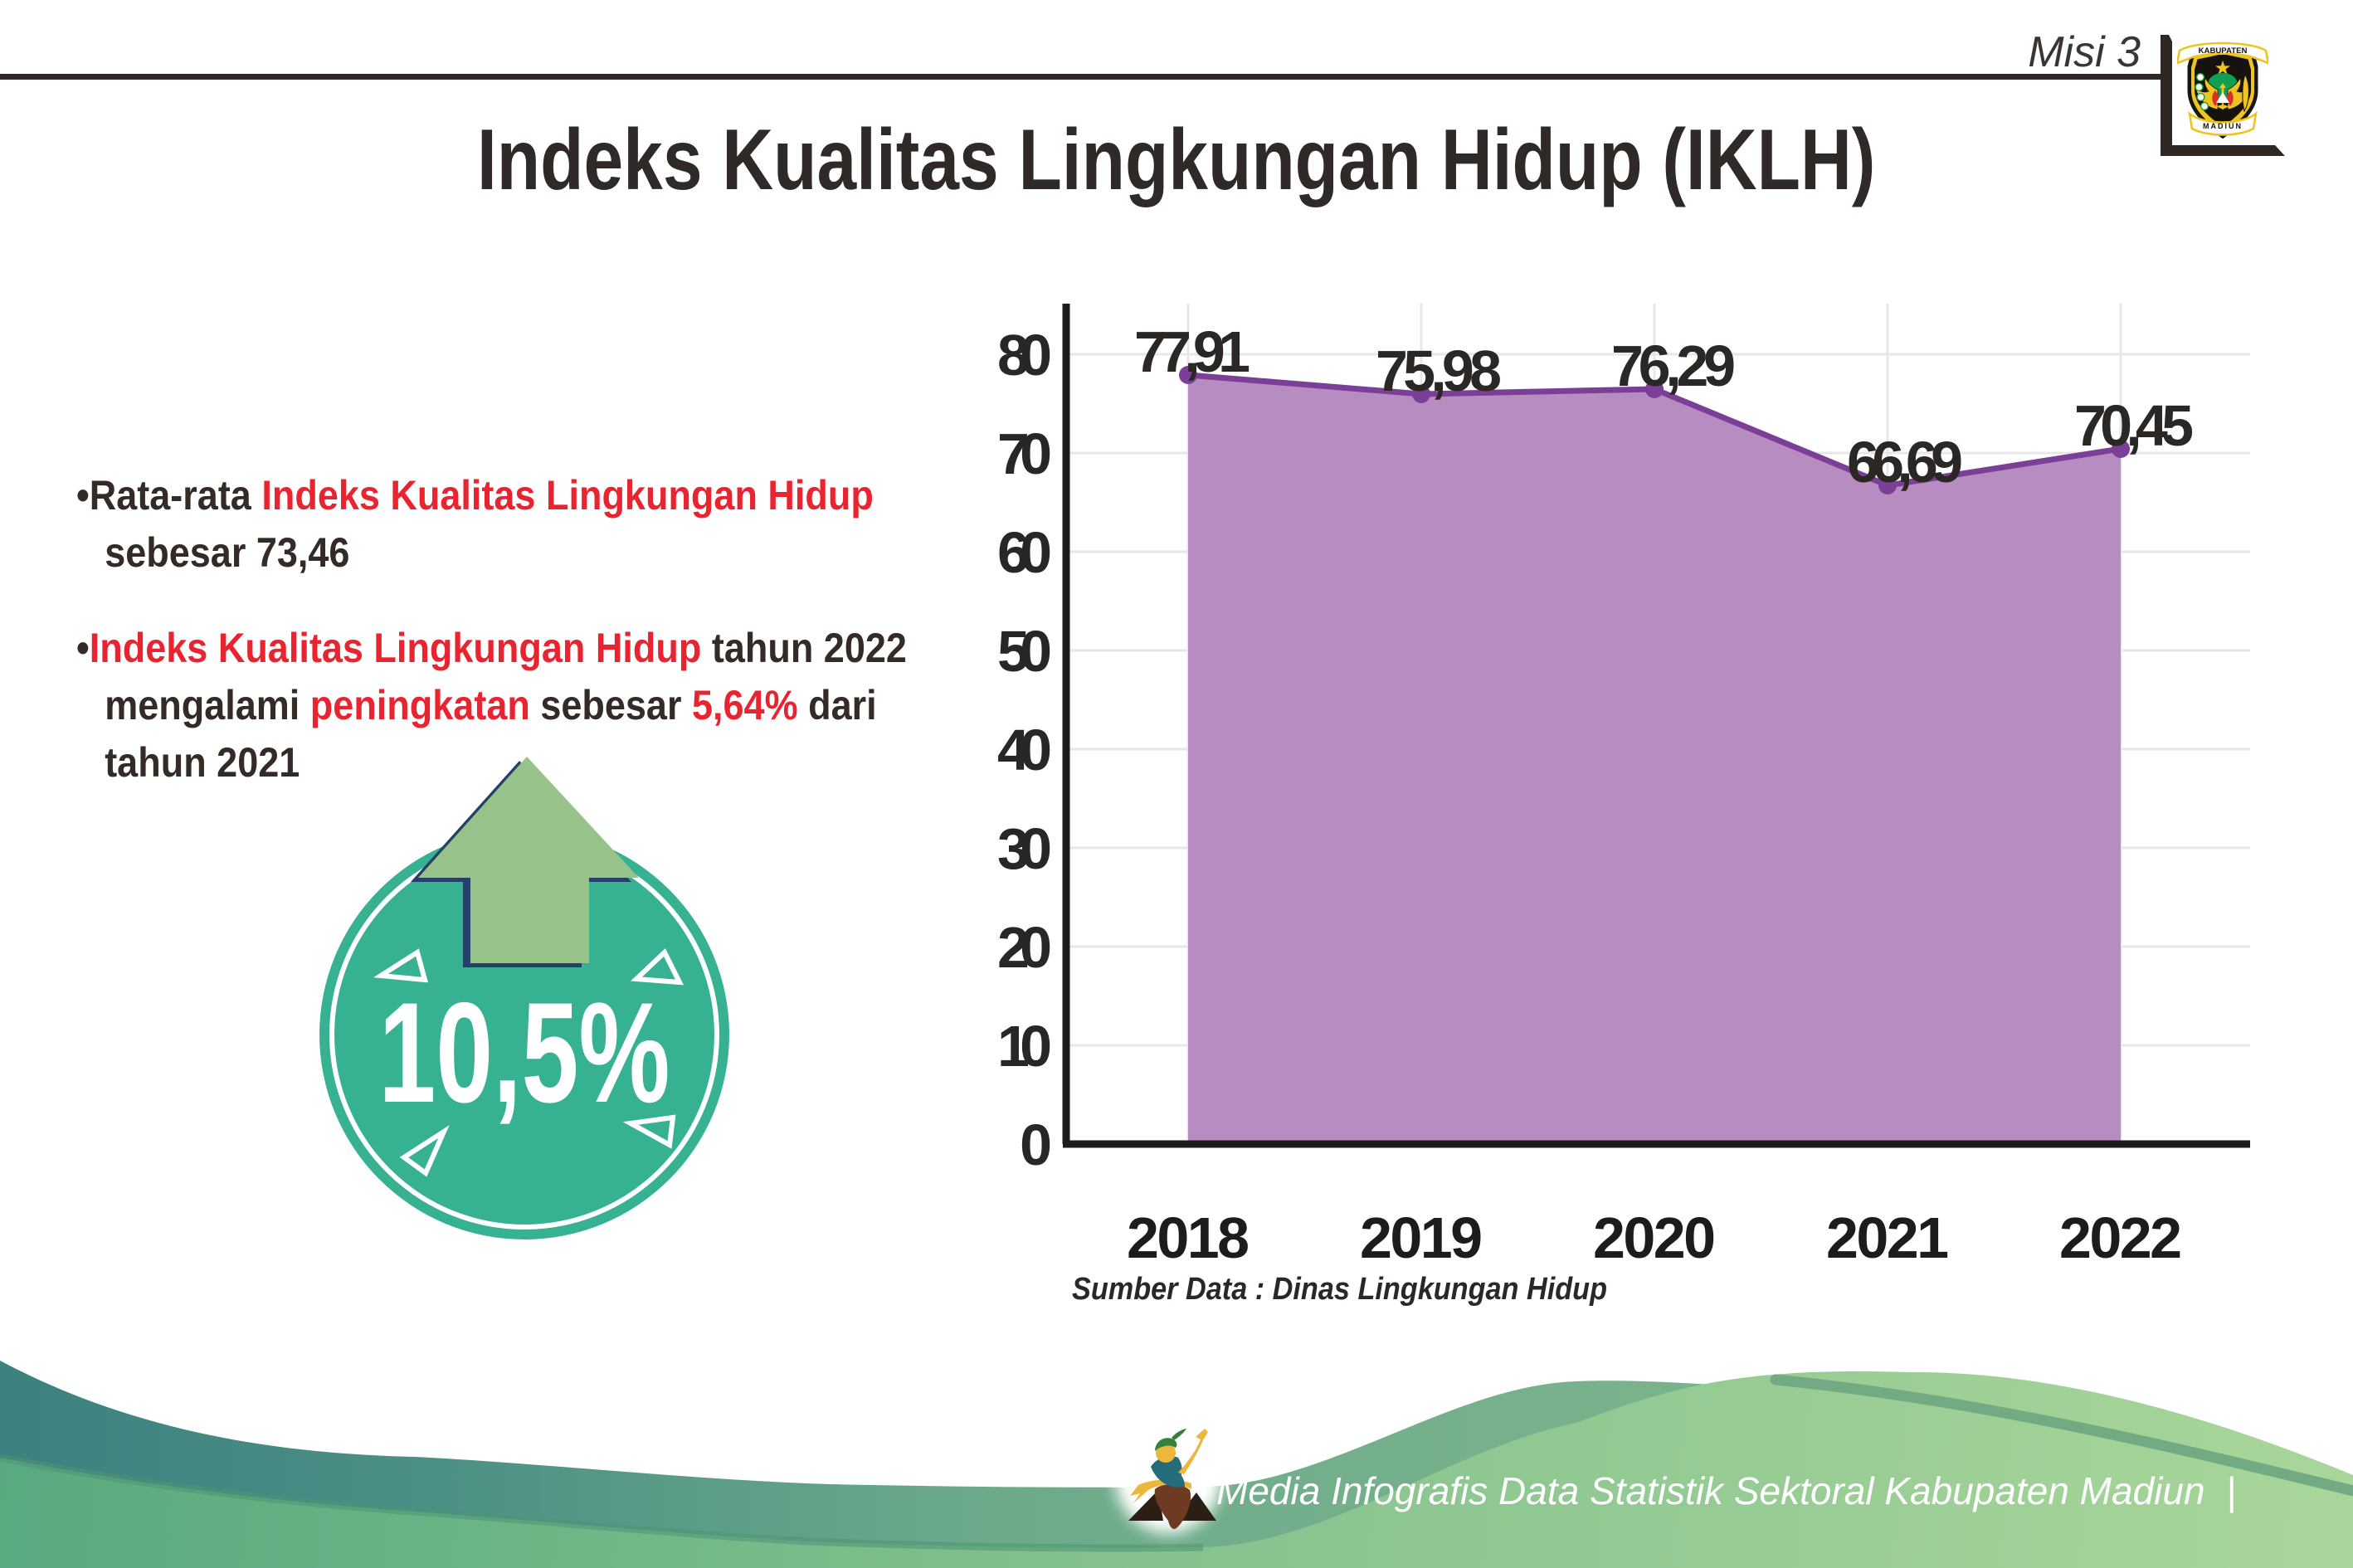 The image size is (2353, 1568). What do you see at coordinates (2223, 51) in the screenshot?
I see `svg-text: KABUPATEN` at bounding box center [2223, 51].